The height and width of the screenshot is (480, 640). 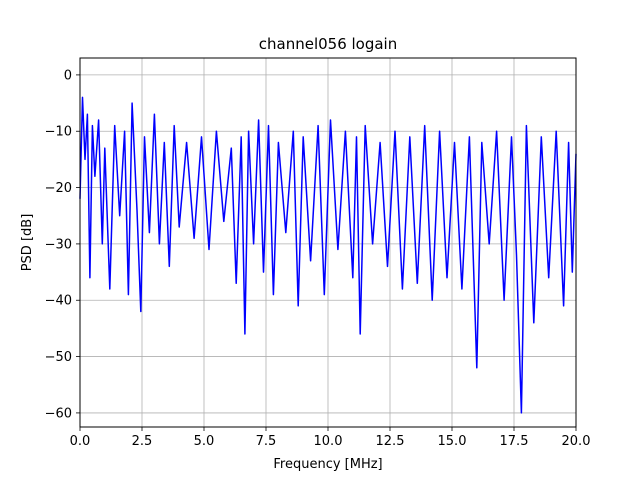 I want to click on y-axis-ticks: 0 −10 −20 −30 −40 −50 −60, so click(x=62, y=244).